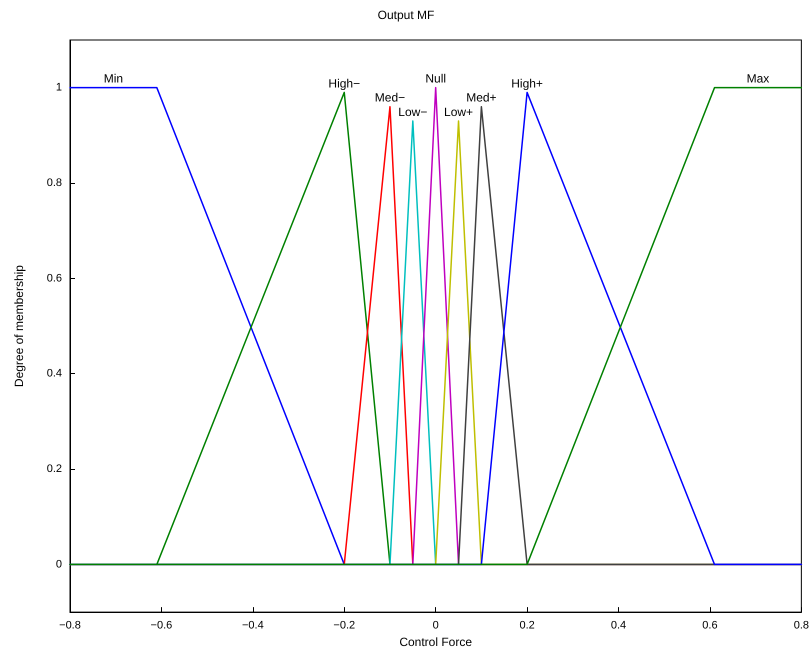 The image size is (812, 653). I want to click on series-label: Low+, so click(459, 112).